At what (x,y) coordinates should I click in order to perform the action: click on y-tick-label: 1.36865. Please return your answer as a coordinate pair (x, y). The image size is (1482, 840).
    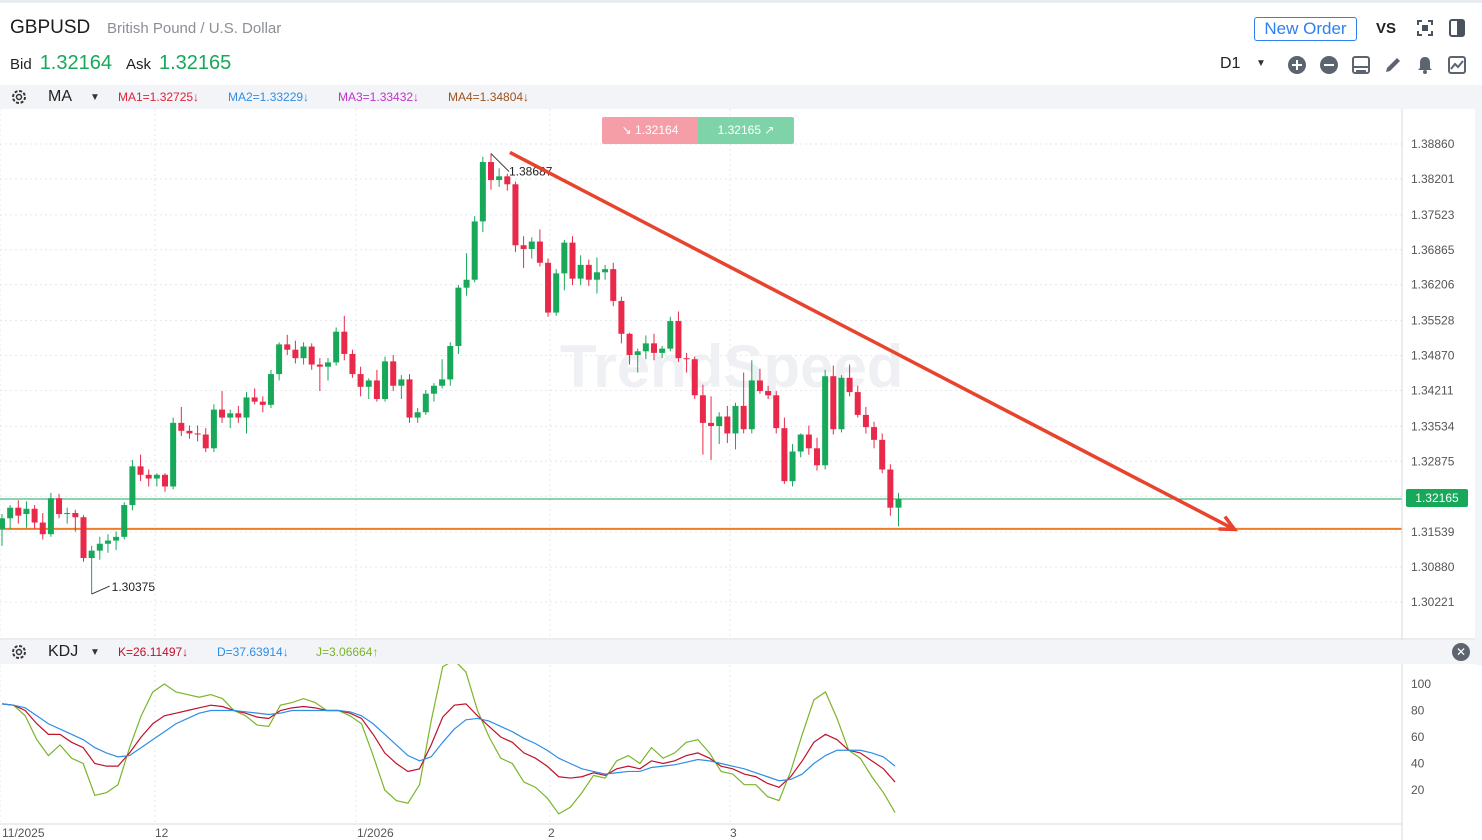
    Looking at the image, I should click on (1433, 250).